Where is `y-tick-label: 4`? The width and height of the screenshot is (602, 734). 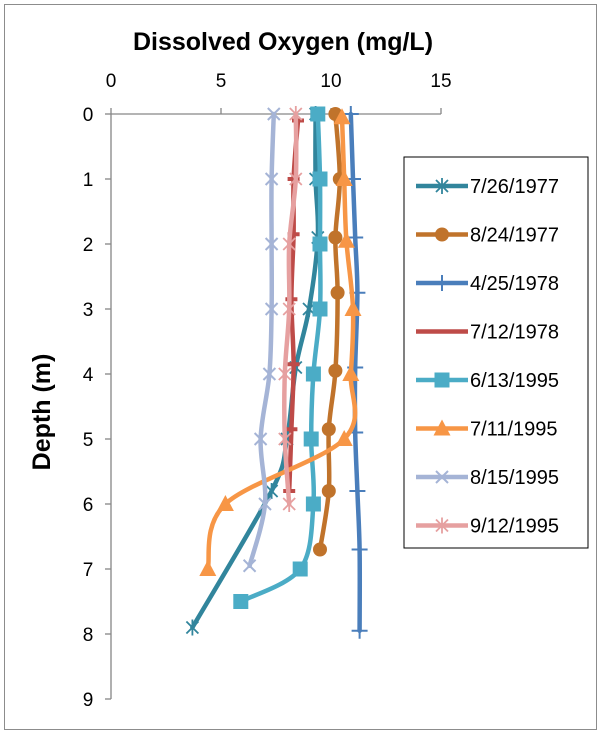 y-tick-label: 4 is located at coordinates (88, 375).